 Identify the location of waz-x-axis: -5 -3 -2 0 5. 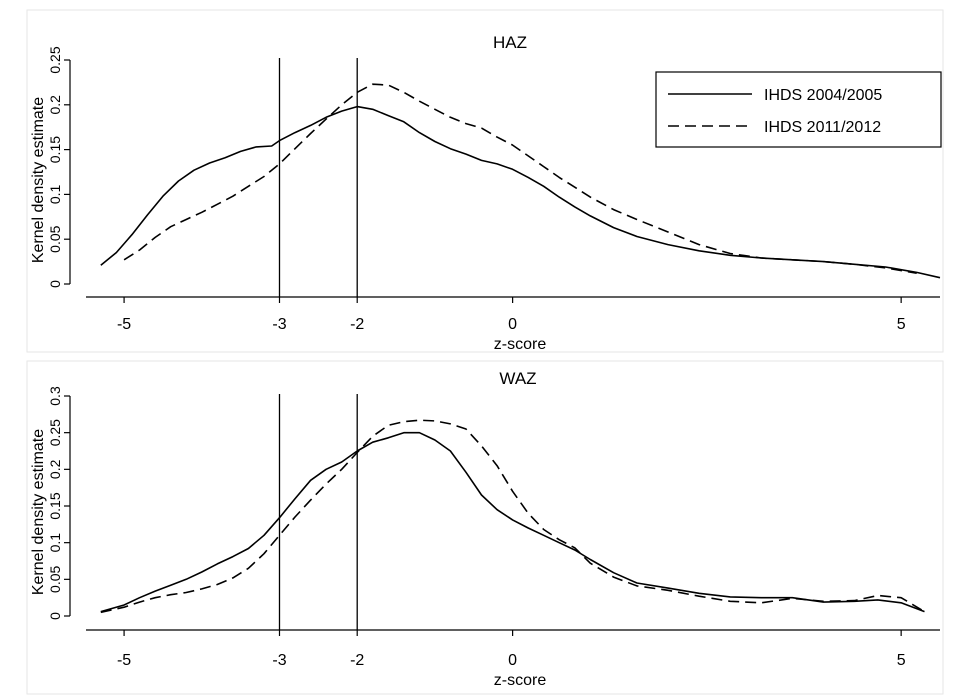
(513, 649).